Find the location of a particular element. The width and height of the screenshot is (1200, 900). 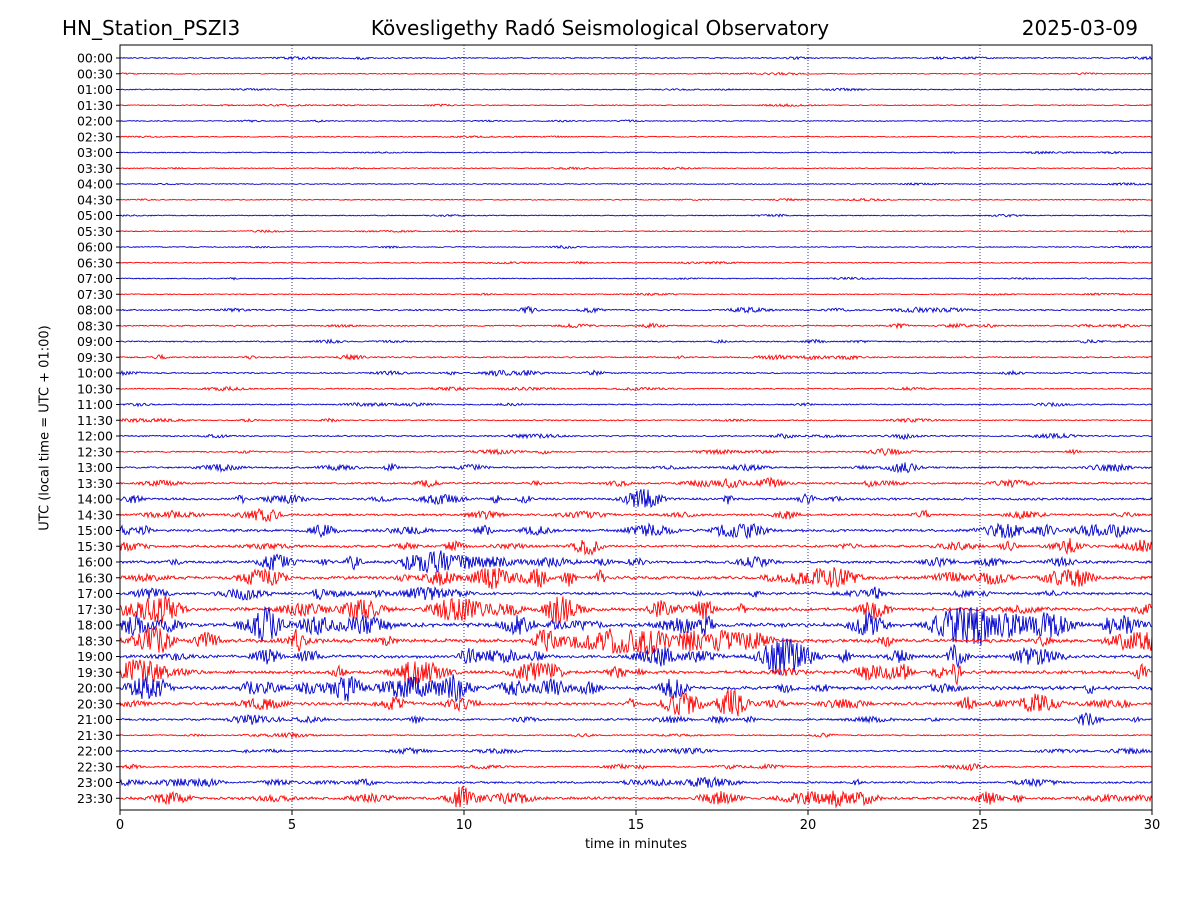

y-tick-label: 11:30 is located at coordinates (95, 420).